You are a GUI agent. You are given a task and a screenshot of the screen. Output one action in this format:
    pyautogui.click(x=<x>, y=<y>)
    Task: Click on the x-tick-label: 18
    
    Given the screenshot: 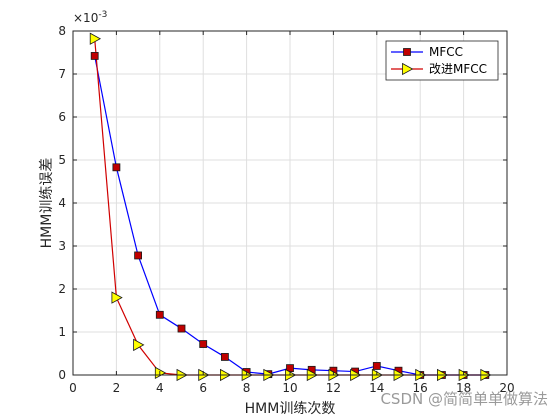 What is the action you would take?
    pyautogui.click(x=463, y=388)
    